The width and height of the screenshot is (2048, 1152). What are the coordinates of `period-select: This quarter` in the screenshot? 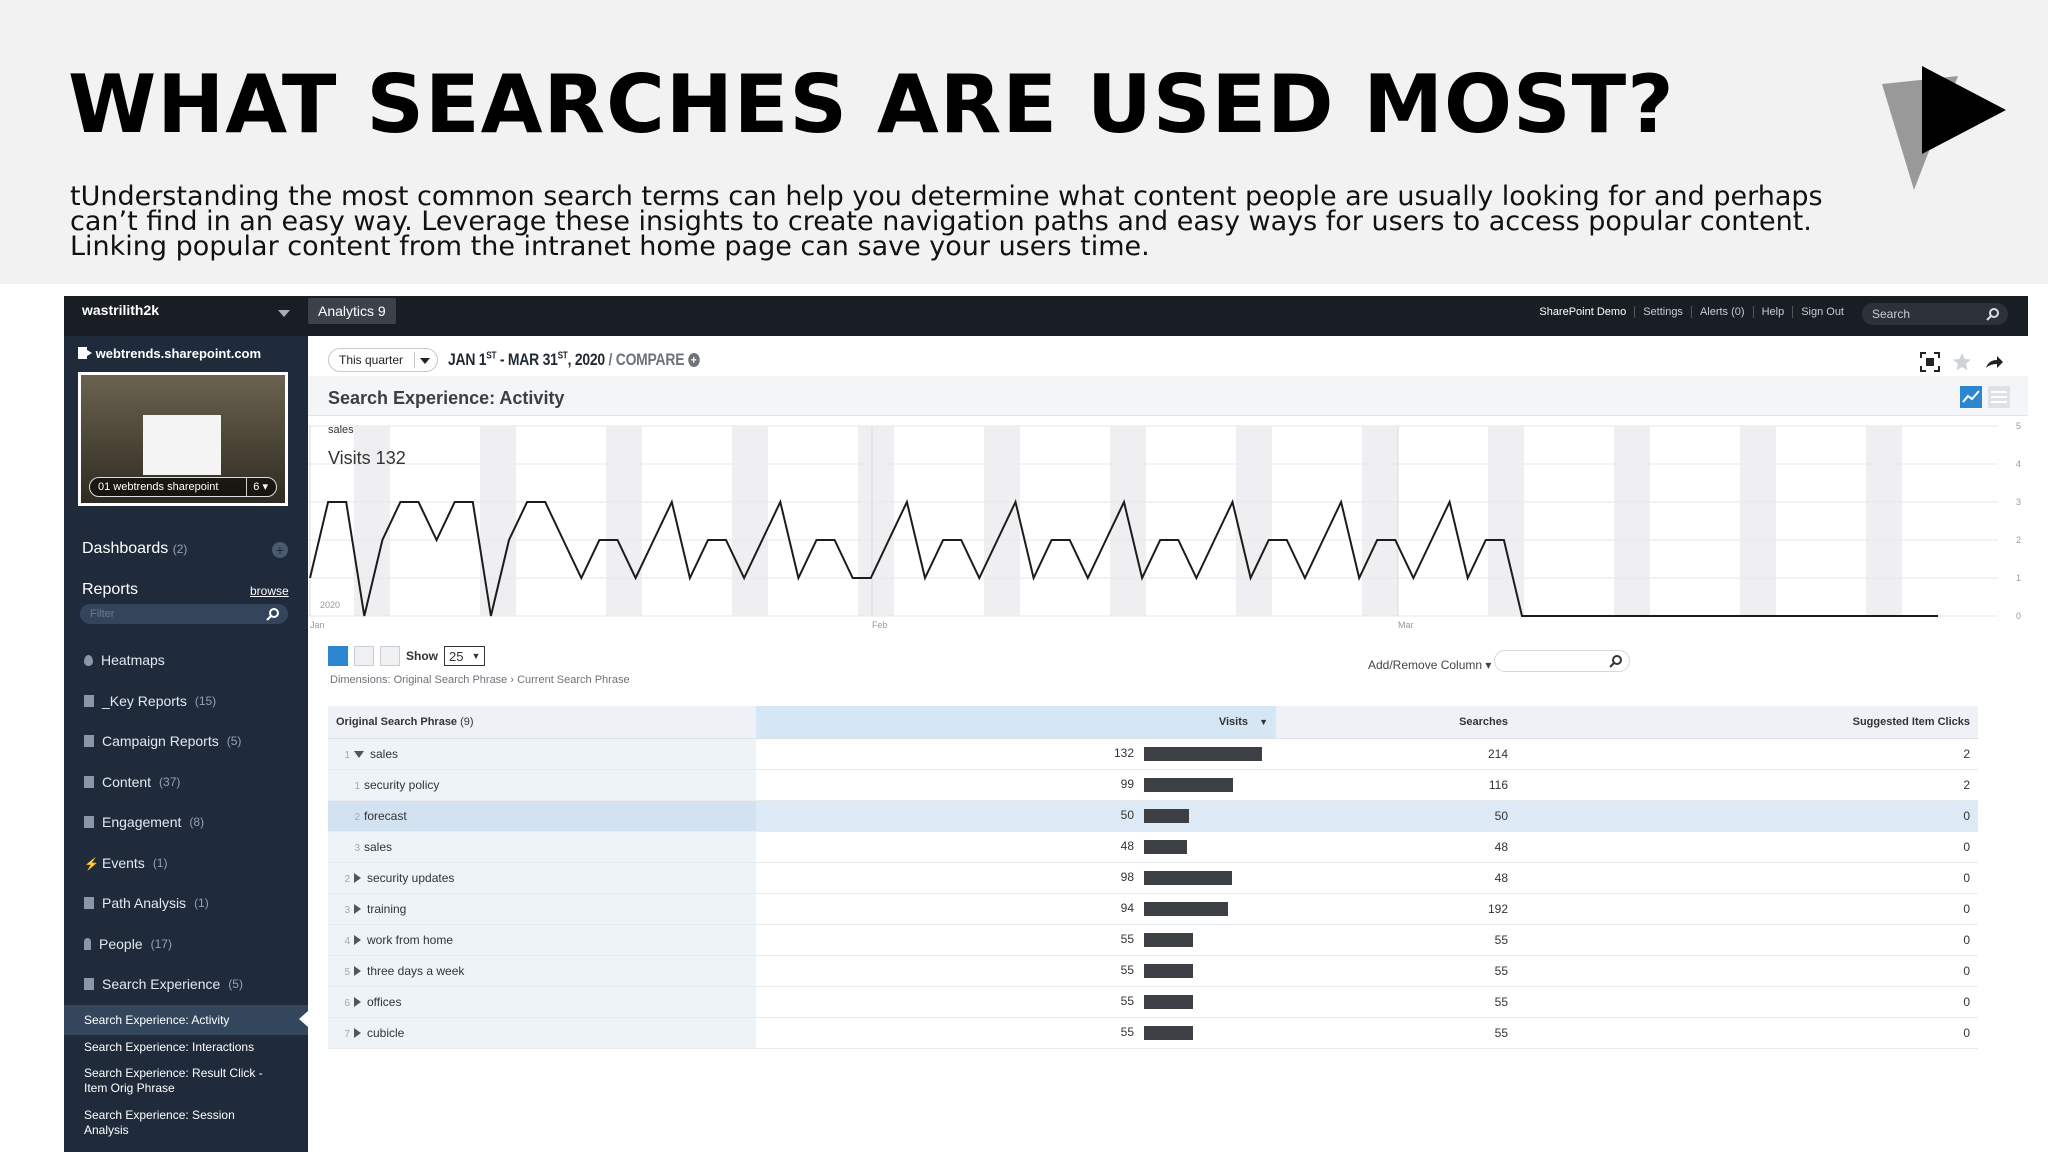 It's located at (383, 360).